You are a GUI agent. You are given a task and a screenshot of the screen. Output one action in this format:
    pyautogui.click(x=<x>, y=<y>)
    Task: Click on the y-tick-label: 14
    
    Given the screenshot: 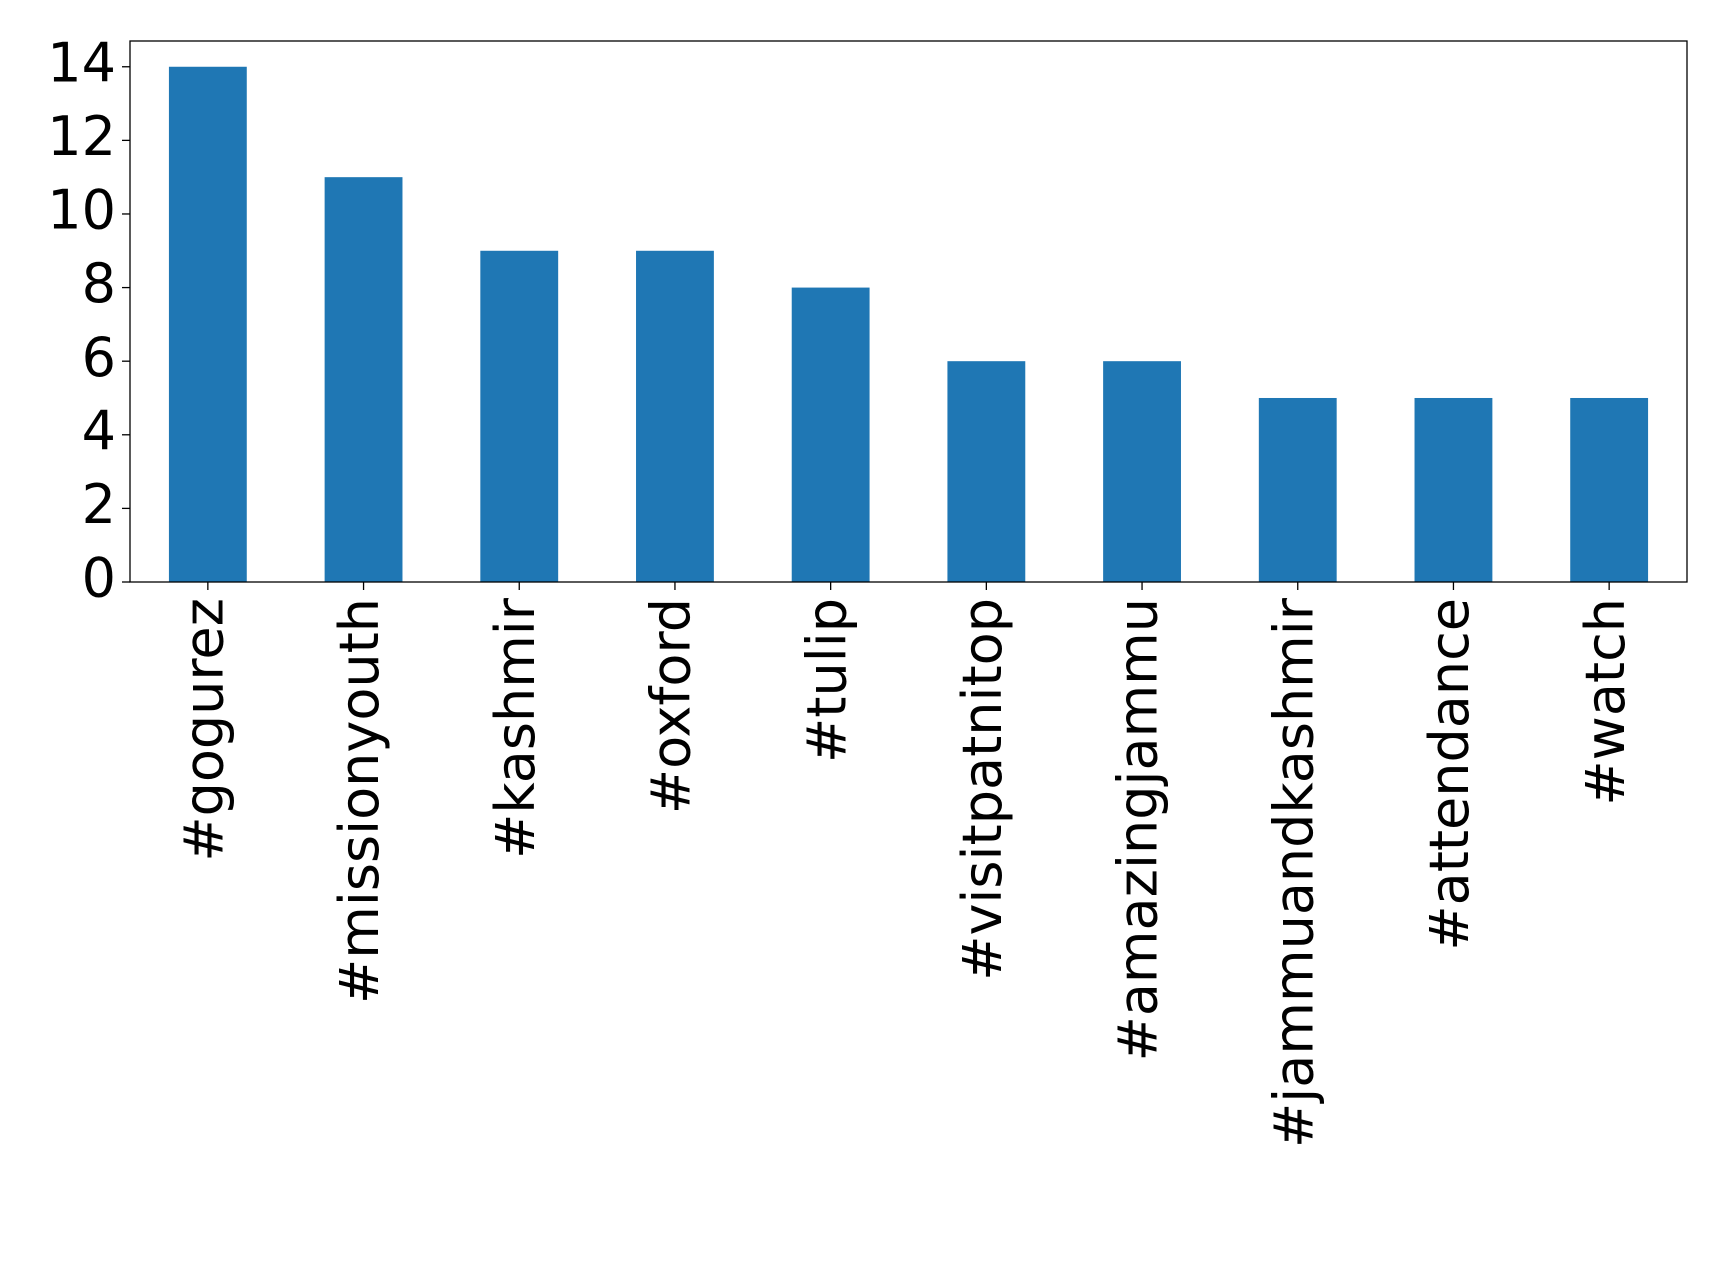 What is the action you would take?
    pyautogui.click(x=81, y=62)
    